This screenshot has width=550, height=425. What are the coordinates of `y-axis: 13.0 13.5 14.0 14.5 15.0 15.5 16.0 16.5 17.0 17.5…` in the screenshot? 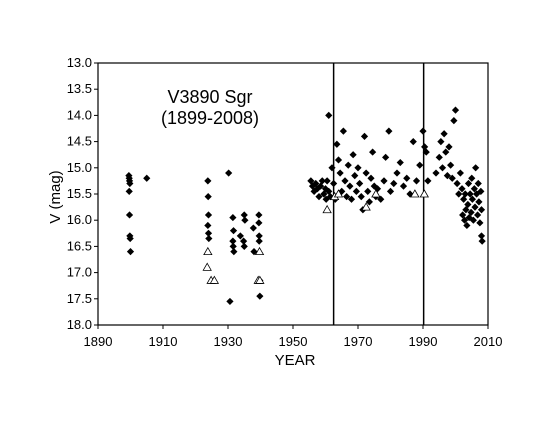 It's located at (82, 193).